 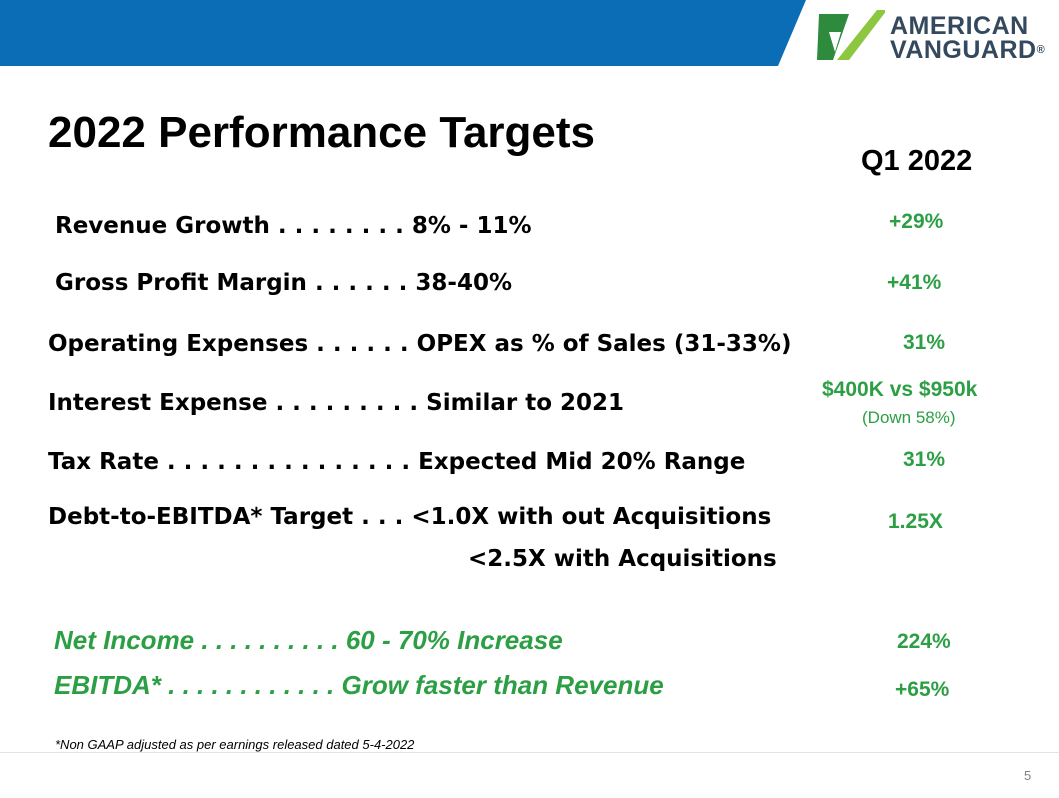 What do you see at coordinates (1041, 50) in the screenshot?
I see `registered-mark: ®` at bounding box center [1041, 50].